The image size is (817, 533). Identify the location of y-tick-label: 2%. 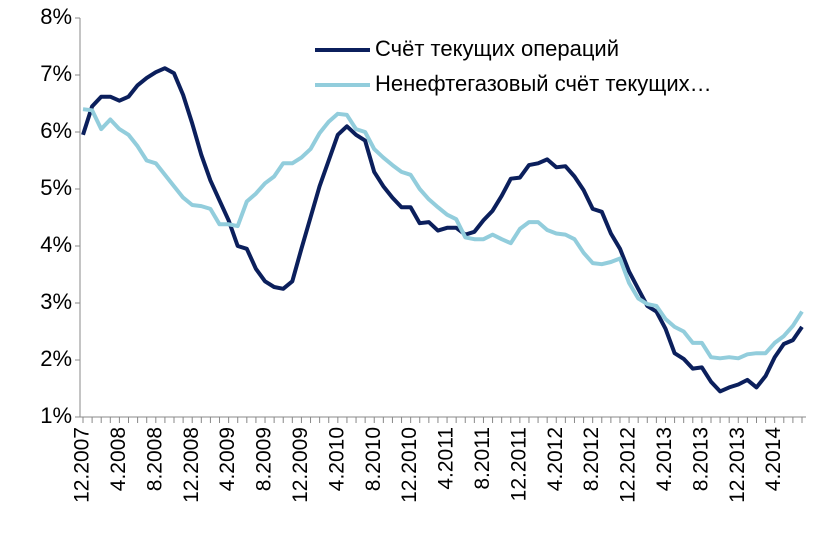
(56, 358).